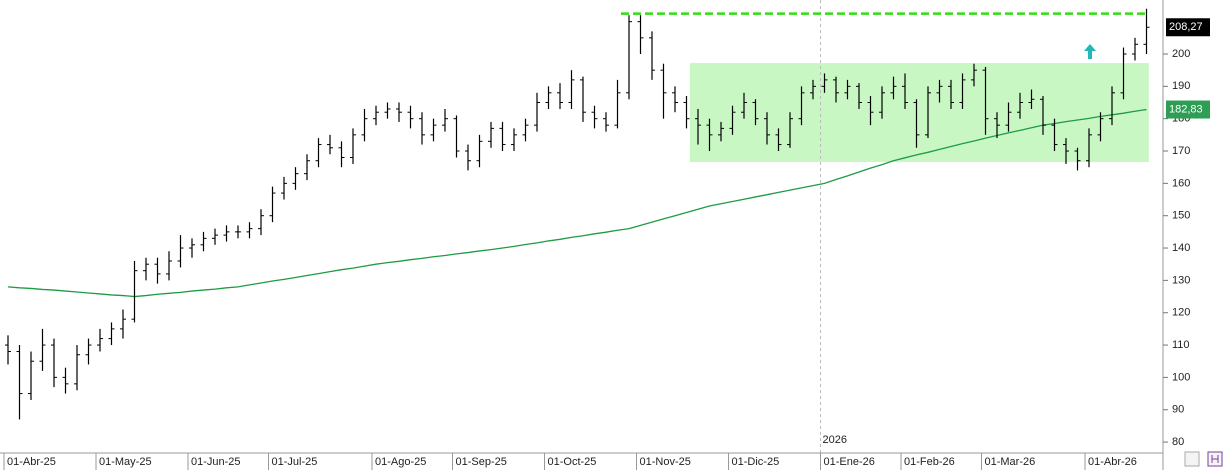 Image resolution: width=1225 pixels, height=470 pixels. I want to click on range-box, so click(919, 113).